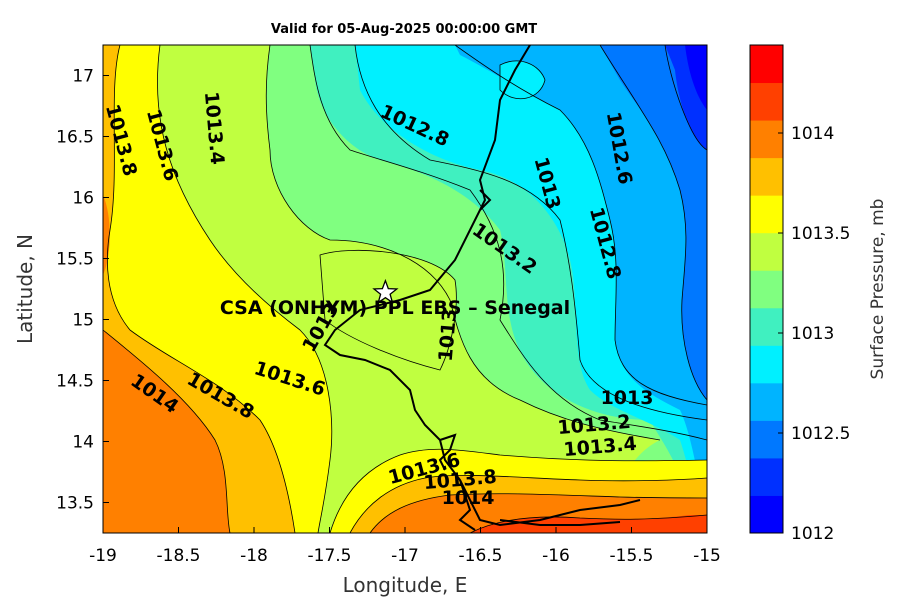 This screenshot has height=600, width=900. What do you see at coordinates (103, 556) in the screenshot?
I see `x-tick-label: -19` at bounding box center [103, 556].